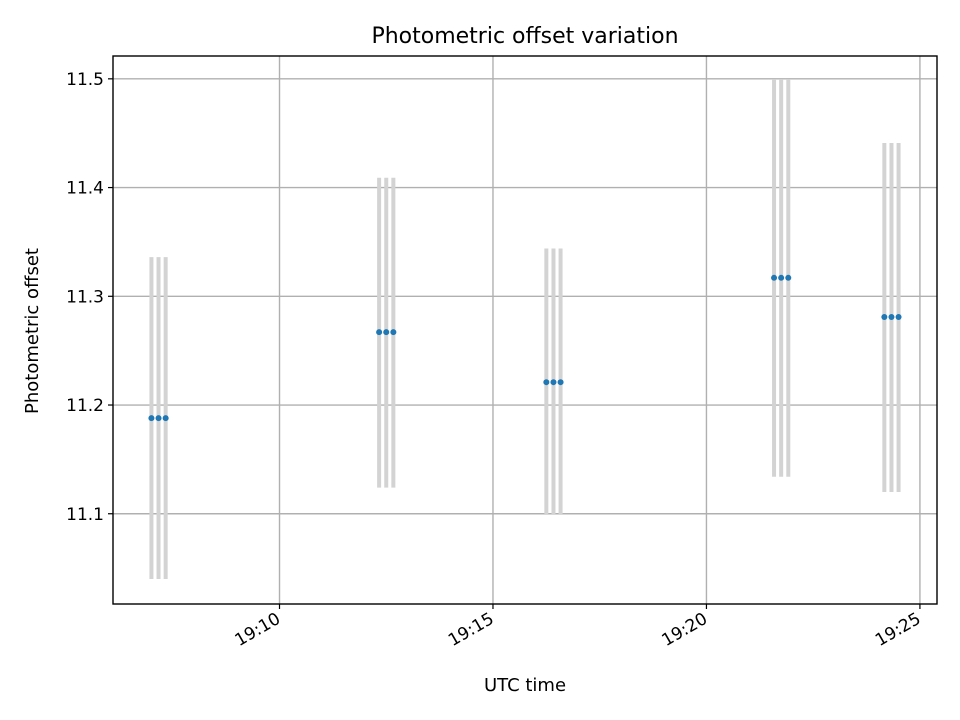 The height and width of the screenshot is (720, 960). I want to click on y-tick-label: 11.4, so click(85, 189).